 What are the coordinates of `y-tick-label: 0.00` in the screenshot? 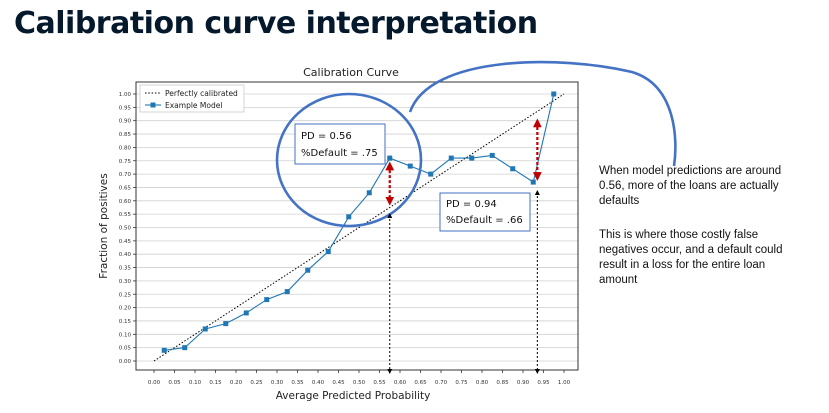 It's located at (125, 362).